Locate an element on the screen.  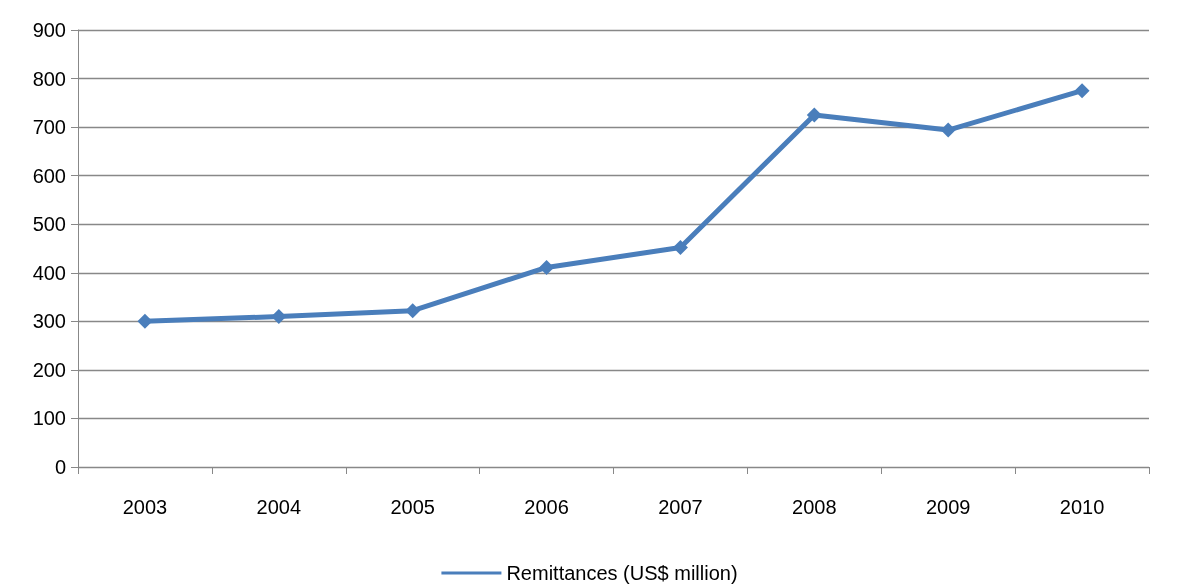
x-tick-label: 2007 is located at coordinates (680, 507).